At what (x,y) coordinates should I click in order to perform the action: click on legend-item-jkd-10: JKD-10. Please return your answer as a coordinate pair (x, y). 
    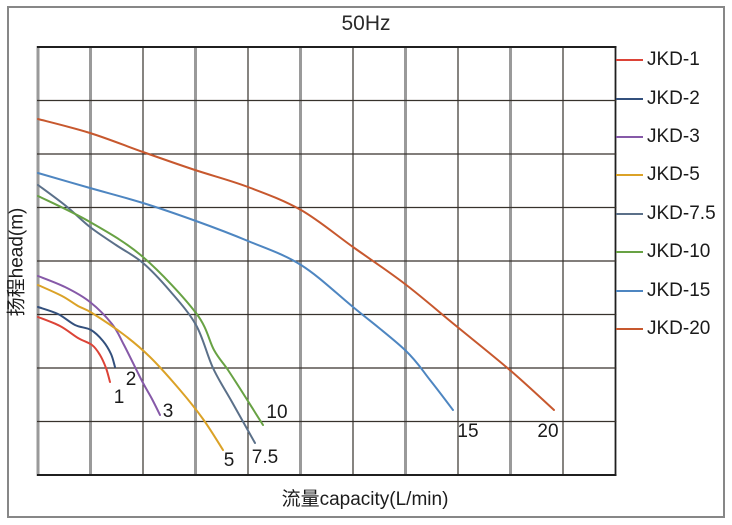
    Looking at the image, I should click on (673, 252).